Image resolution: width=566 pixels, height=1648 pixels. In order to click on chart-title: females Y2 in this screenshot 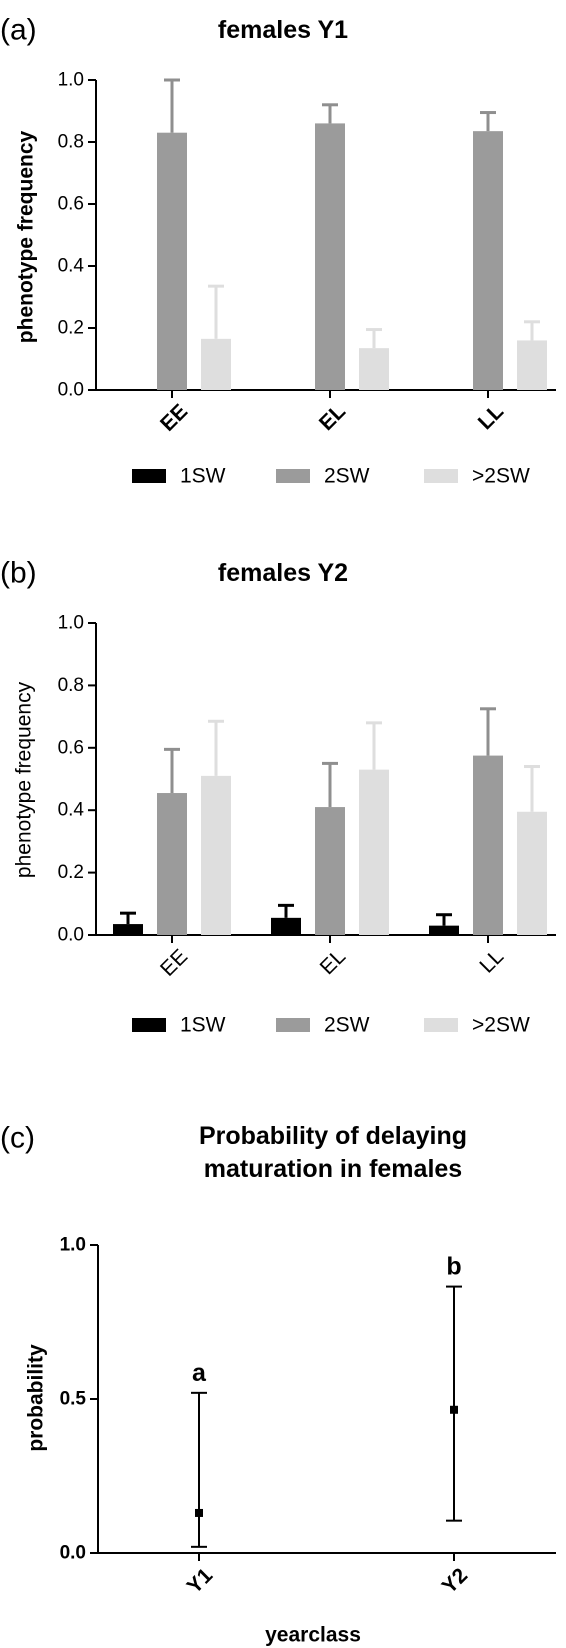, I will do `click(283, 573)`.